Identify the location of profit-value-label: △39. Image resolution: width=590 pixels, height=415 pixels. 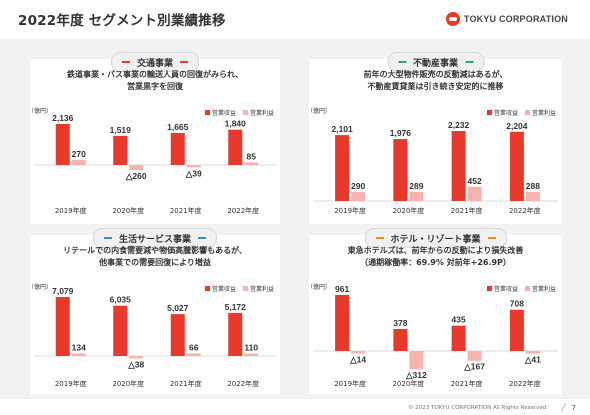
(193, 174).